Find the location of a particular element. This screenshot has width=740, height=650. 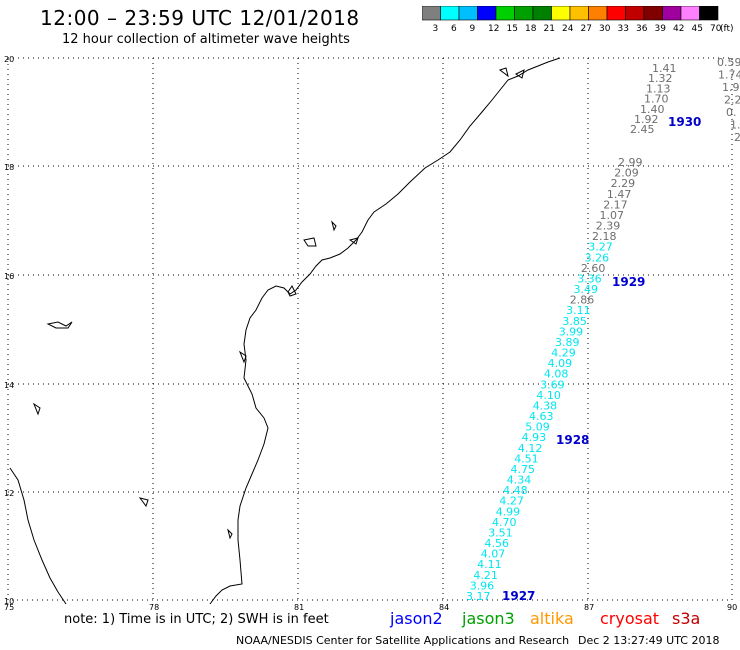

wave-value: 3.69 is located at coordinates (552, 384).